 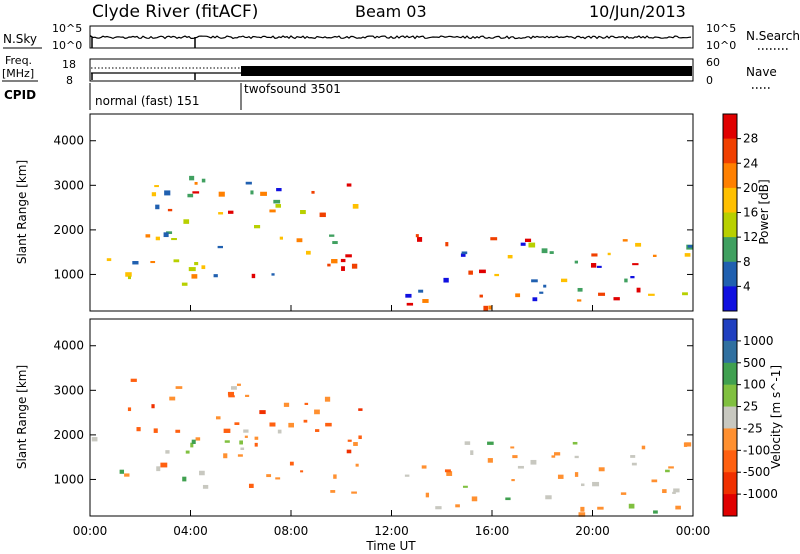 I want to click on nsearch-tick-top: 10^5, so click(x=721, y=28).